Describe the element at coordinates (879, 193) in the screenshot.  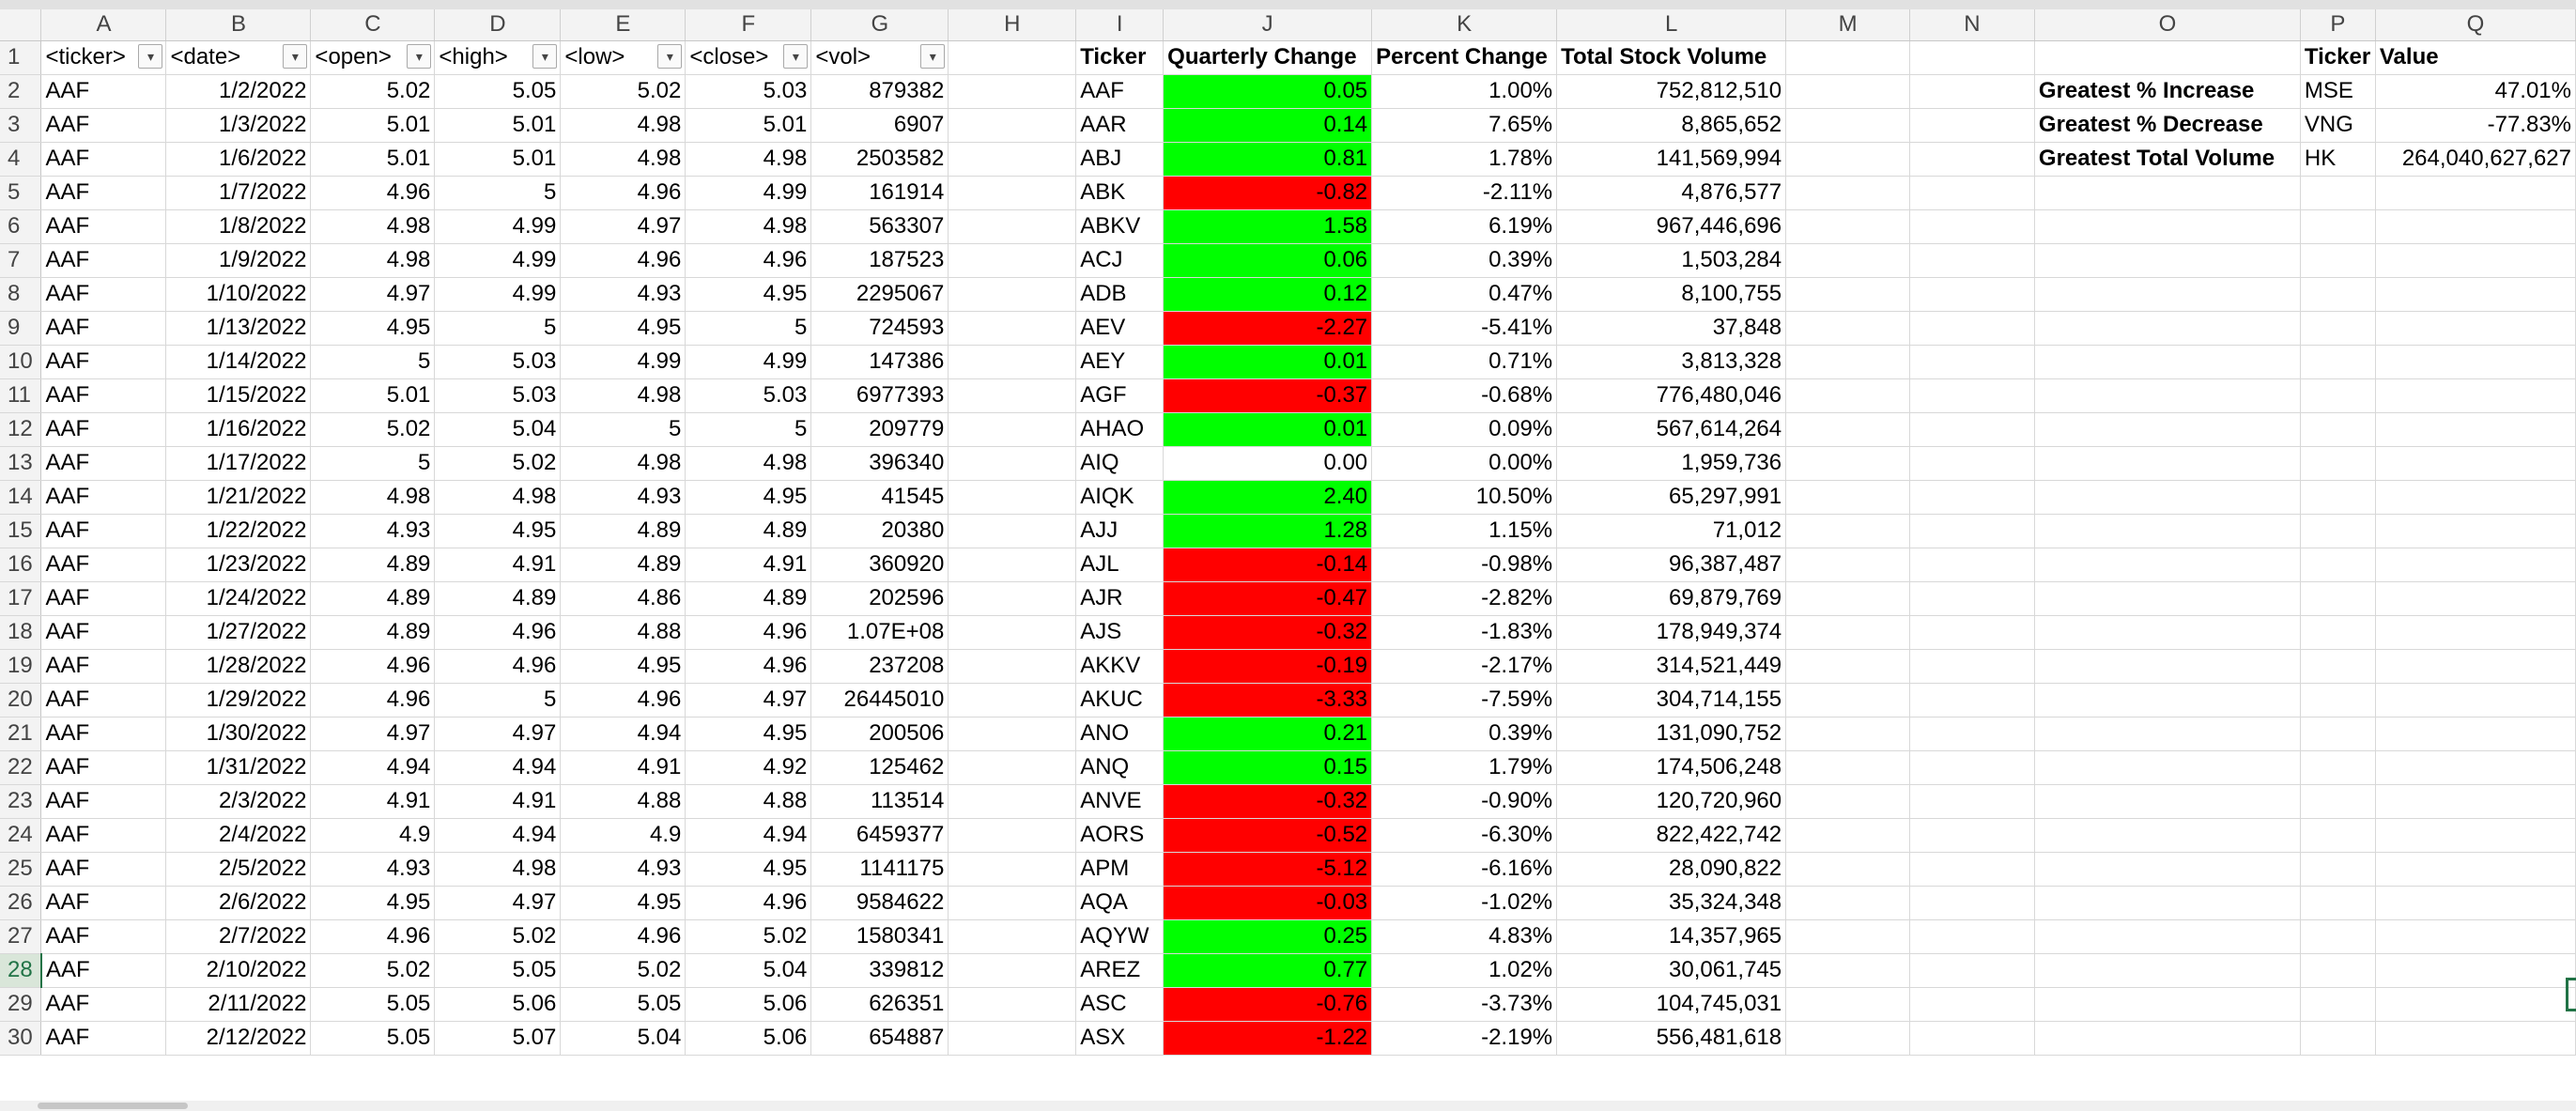
I see `data-cell: 161914` at that location.